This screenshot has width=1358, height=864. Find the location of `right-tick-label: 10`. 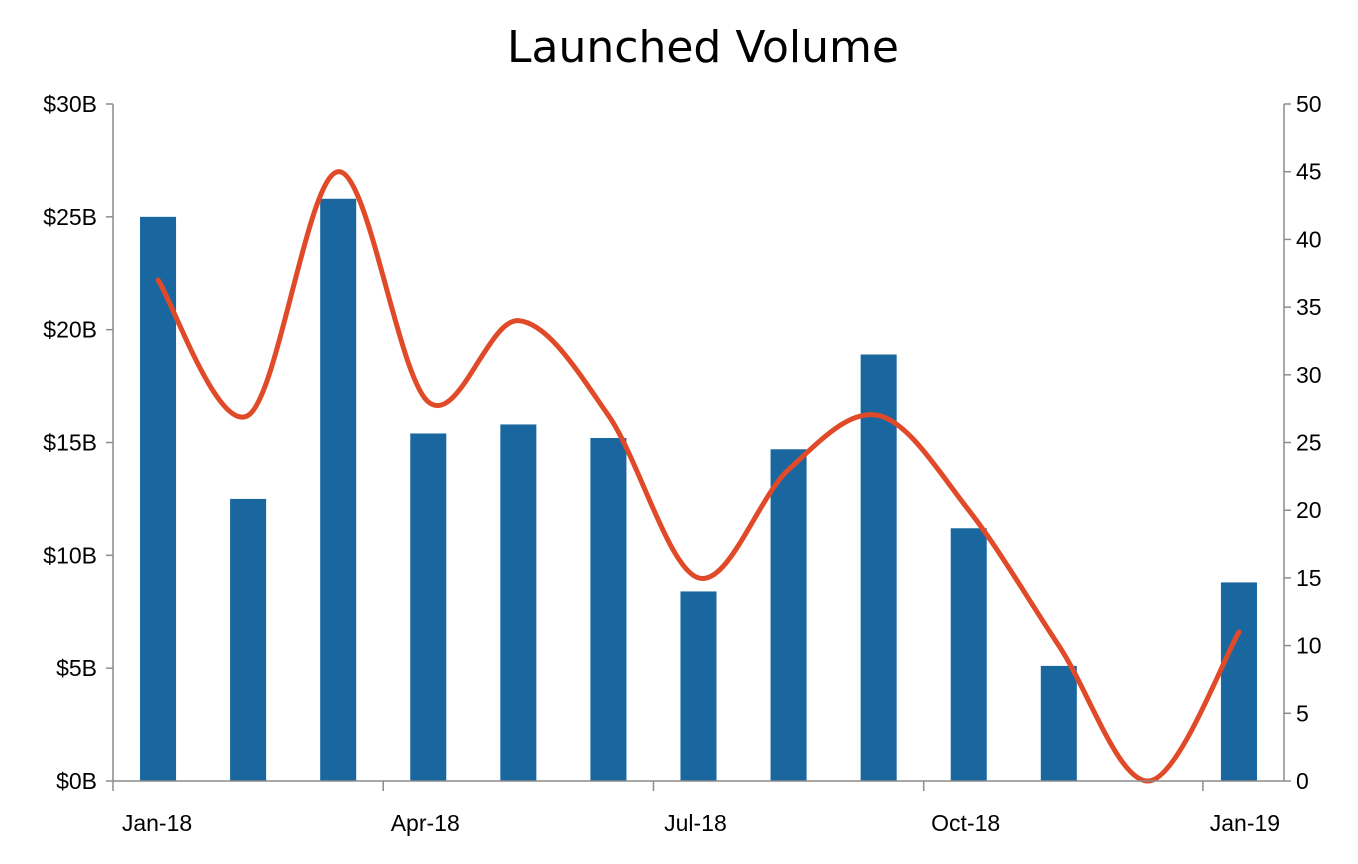

right-tick-label: 10 is located at coordinates (1309, 646).